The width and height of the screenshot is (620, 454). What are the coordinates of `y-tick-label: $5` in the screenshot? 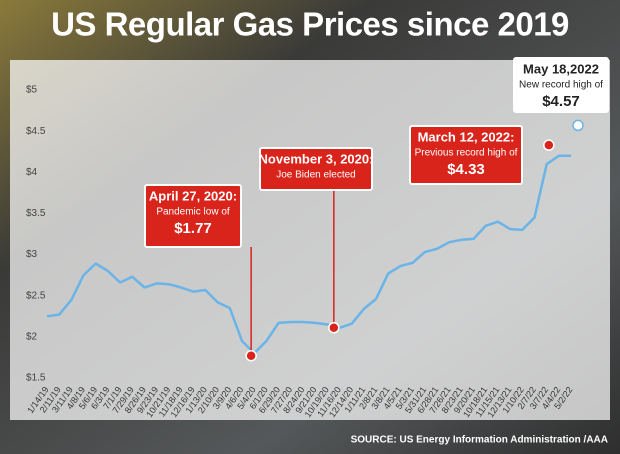 It's located at (32, 90).